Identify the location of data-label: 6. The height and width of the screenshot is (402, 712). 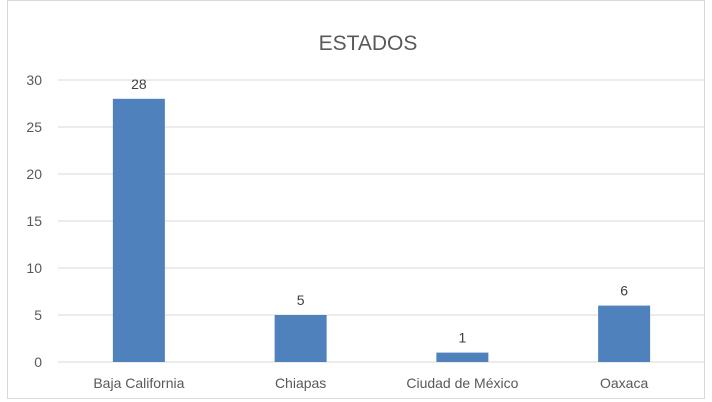
(624, 291).